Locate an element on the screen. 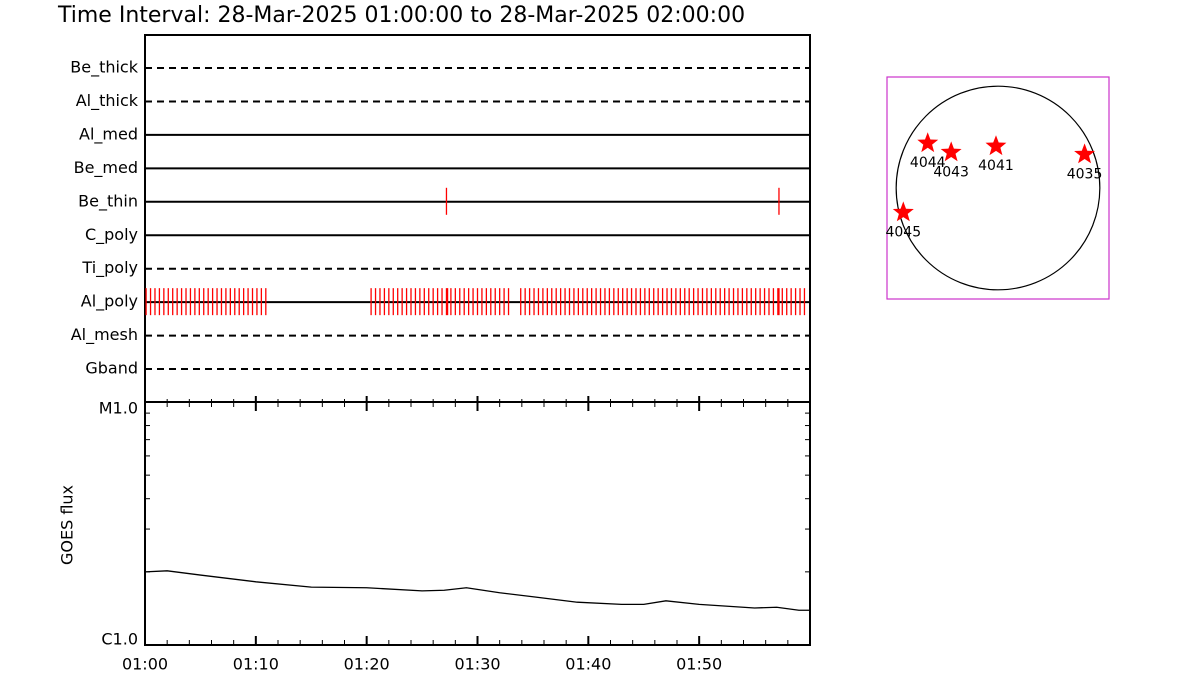 The image size is (1200, 700). x-tick-label: 01:10 is located at coordinates (256, 664).